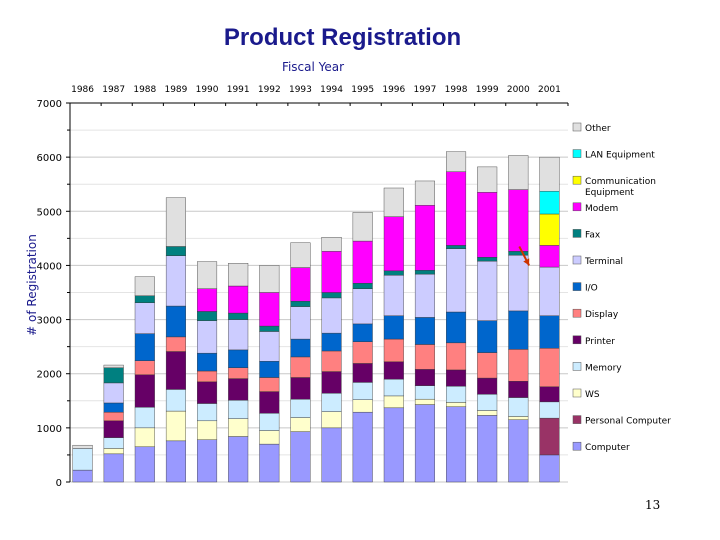 Image resolution: width=720 pixels, height=540 pixels. I want to click on x-tick-label: 1989, so click(175, 90).